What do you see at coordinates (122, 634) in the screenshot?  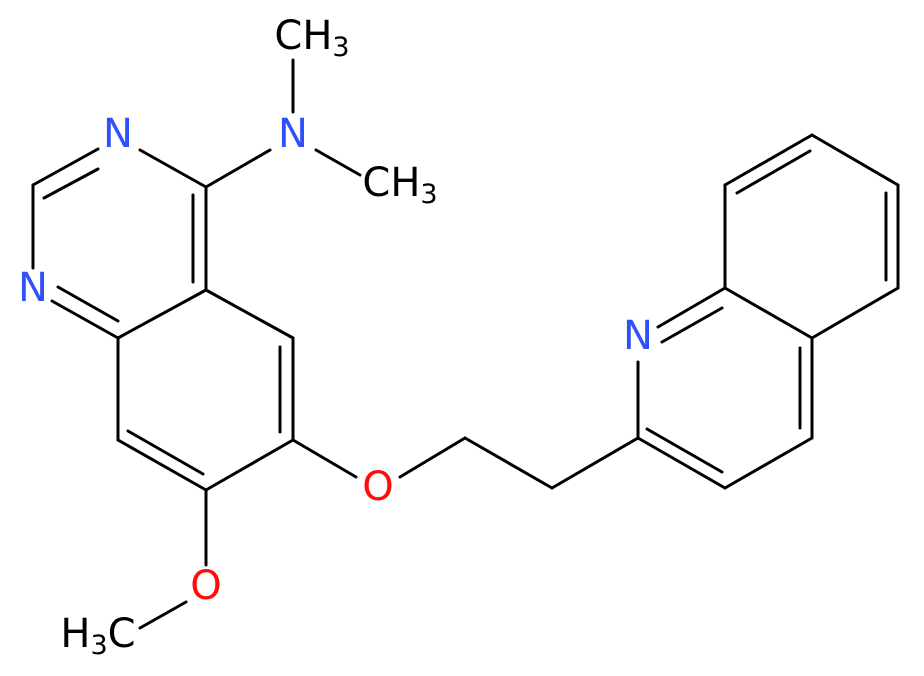 I see `label-tail: C` at bounding box center [122, 634].